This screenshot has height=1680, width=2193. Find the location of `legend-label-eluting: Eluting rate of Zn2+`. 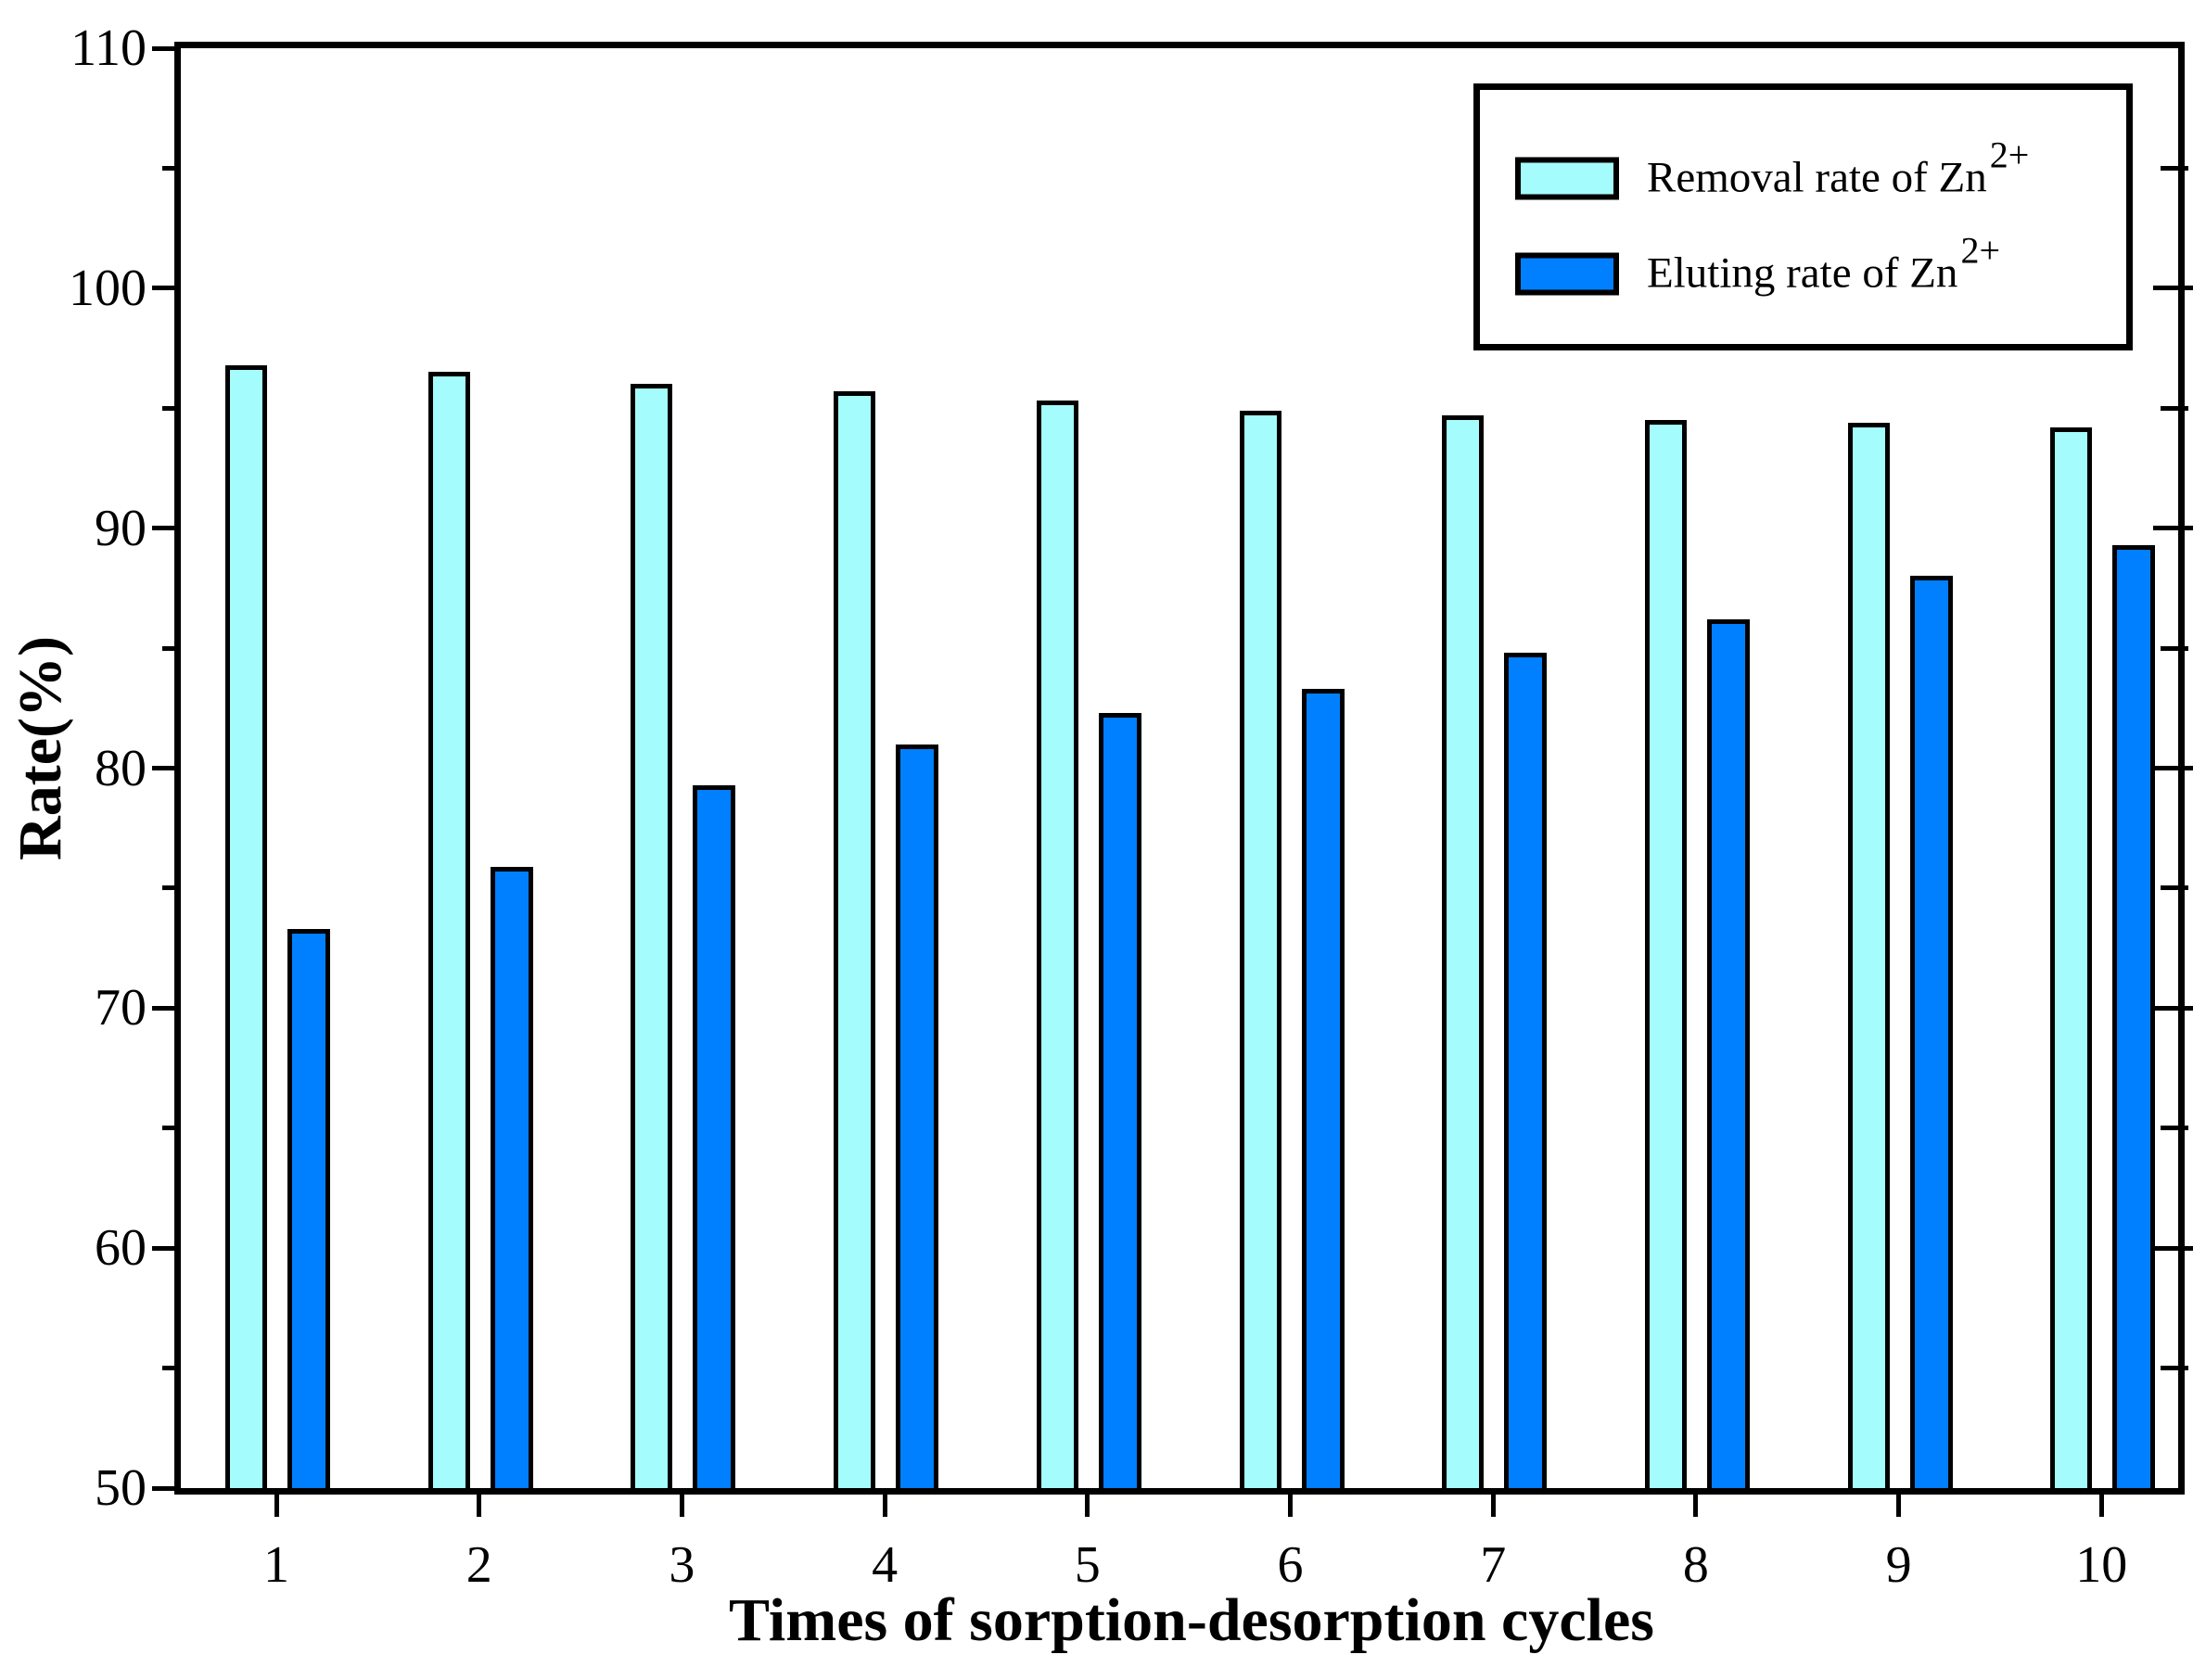

legend-label-eluting: Eluting rate of Zn2+ is located at coordinates (1823, 263).